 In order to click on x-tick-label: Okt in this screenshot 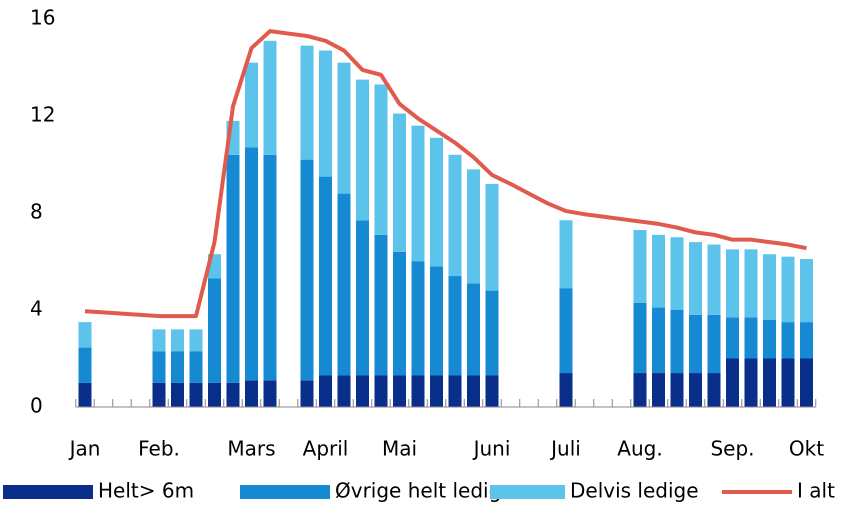, I will do `click(806, 449)`.